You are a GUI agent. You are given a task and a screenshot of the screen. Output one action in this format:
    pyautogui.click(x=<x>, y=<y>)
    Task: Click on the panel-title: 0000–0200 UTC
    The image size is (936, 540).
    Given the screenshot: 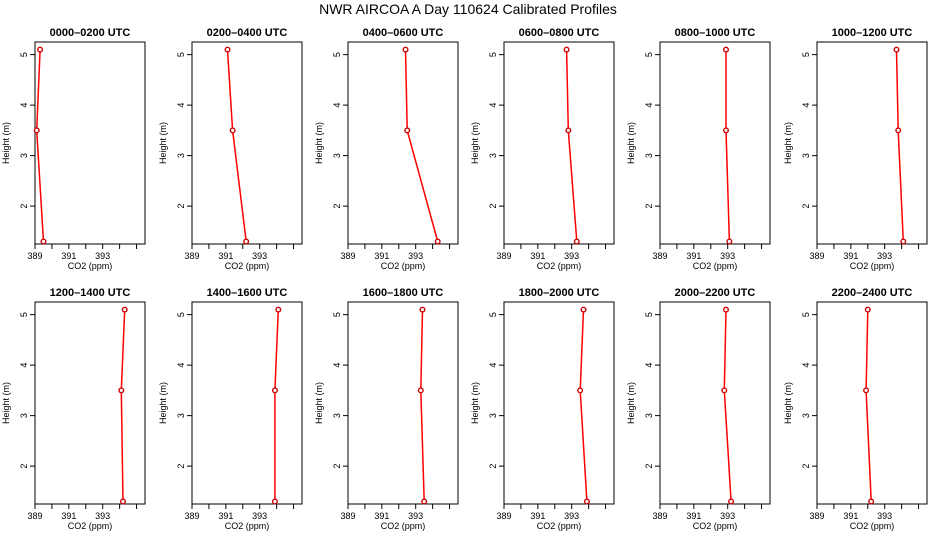 What is the action you would take?
    pyautogui.click(x=90, y=33)
    